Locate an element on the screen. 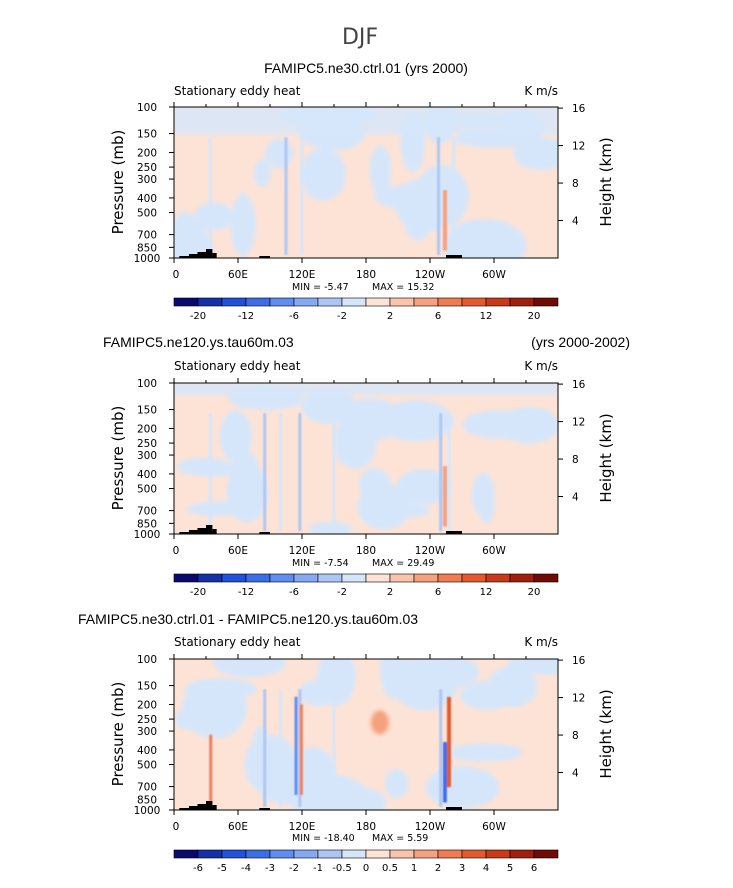 Image resolution: width=733 pixels, height=888 pixels. panel-1-height-ticks: 4 8 12 16 is located at coordinates (572, 165).